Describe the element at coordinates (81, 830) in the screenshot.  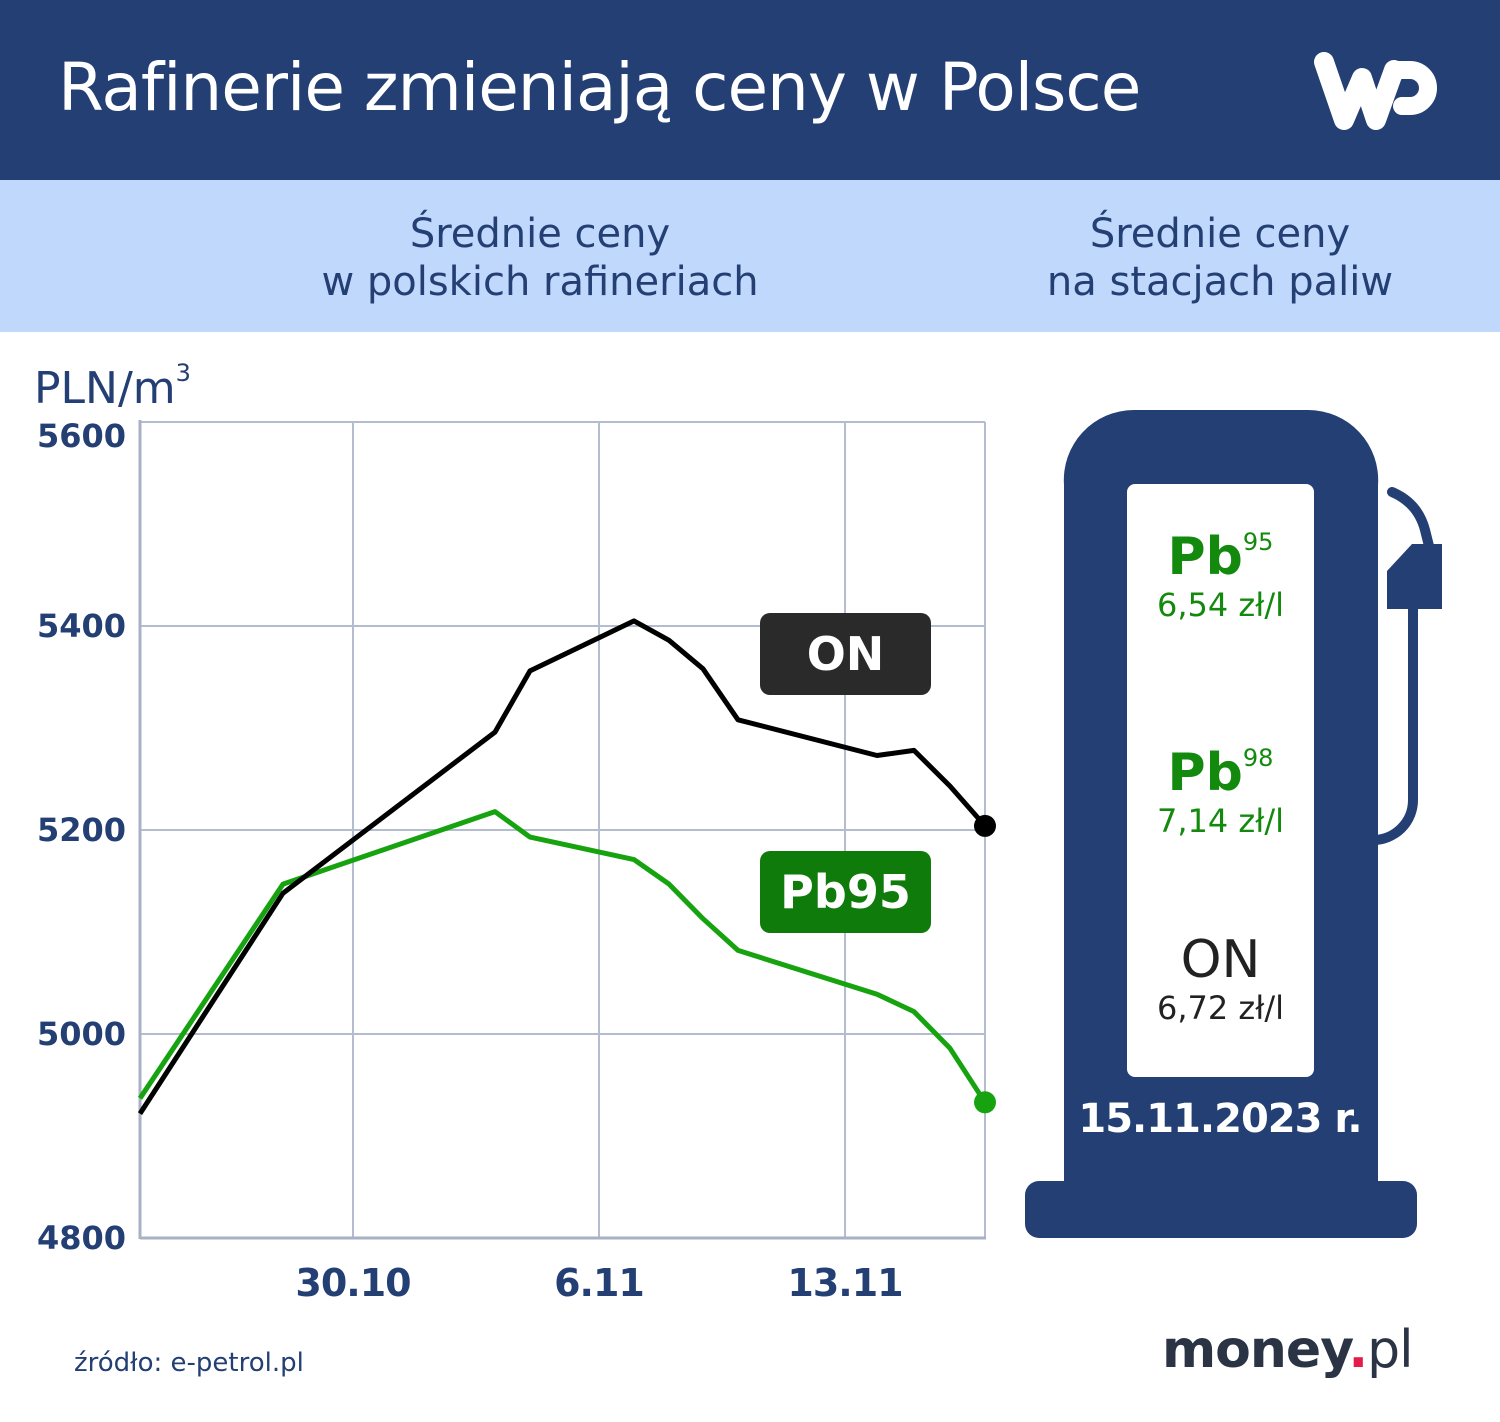
I see `y-tick-5200: 5200` at that location.